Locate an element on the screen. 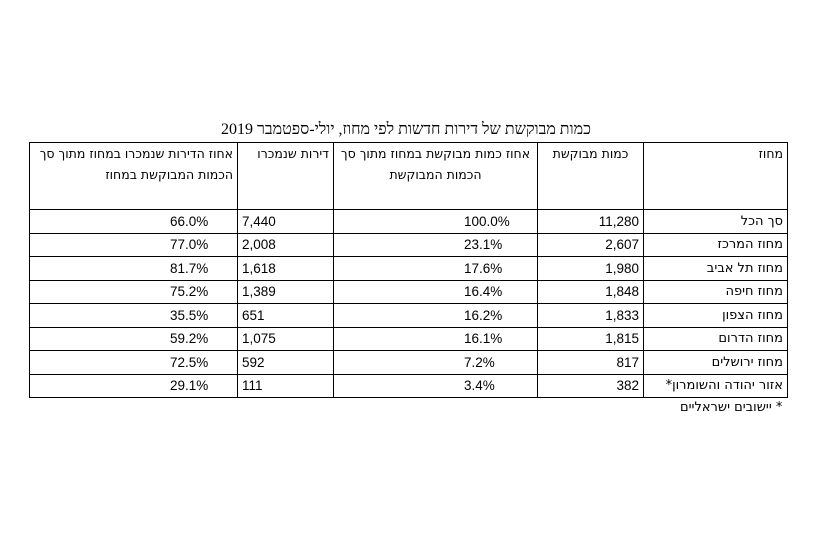  table-row: מחוז המרכז 2,607 23.1% 2,008 77.0% is located at coordinates (408, 244).